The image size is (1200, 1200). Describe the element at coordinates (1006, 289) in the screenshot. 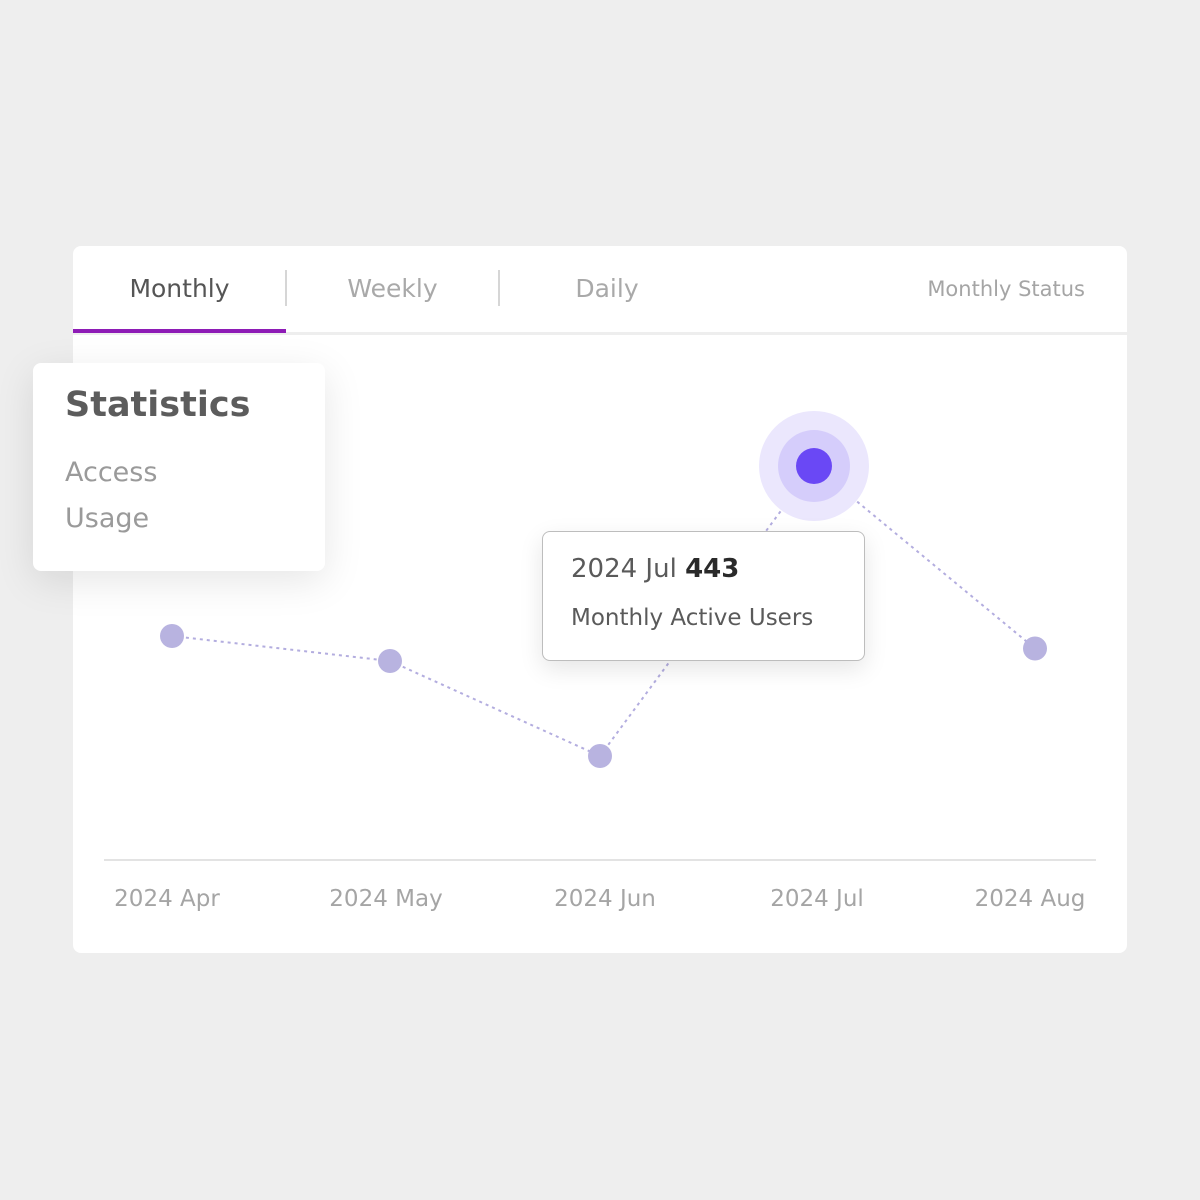

I see `monthly-status-link: Monthly Status` at that location.